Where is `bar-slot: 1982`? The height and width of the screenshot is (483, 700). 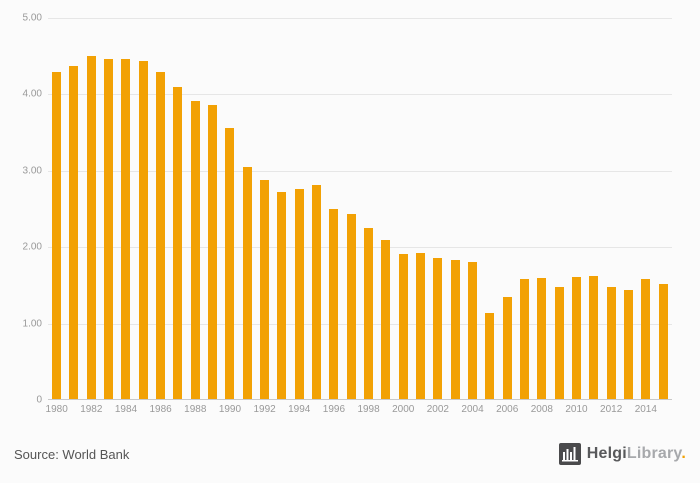 bar-slot: 1982 is located at coordinates (91, 216).